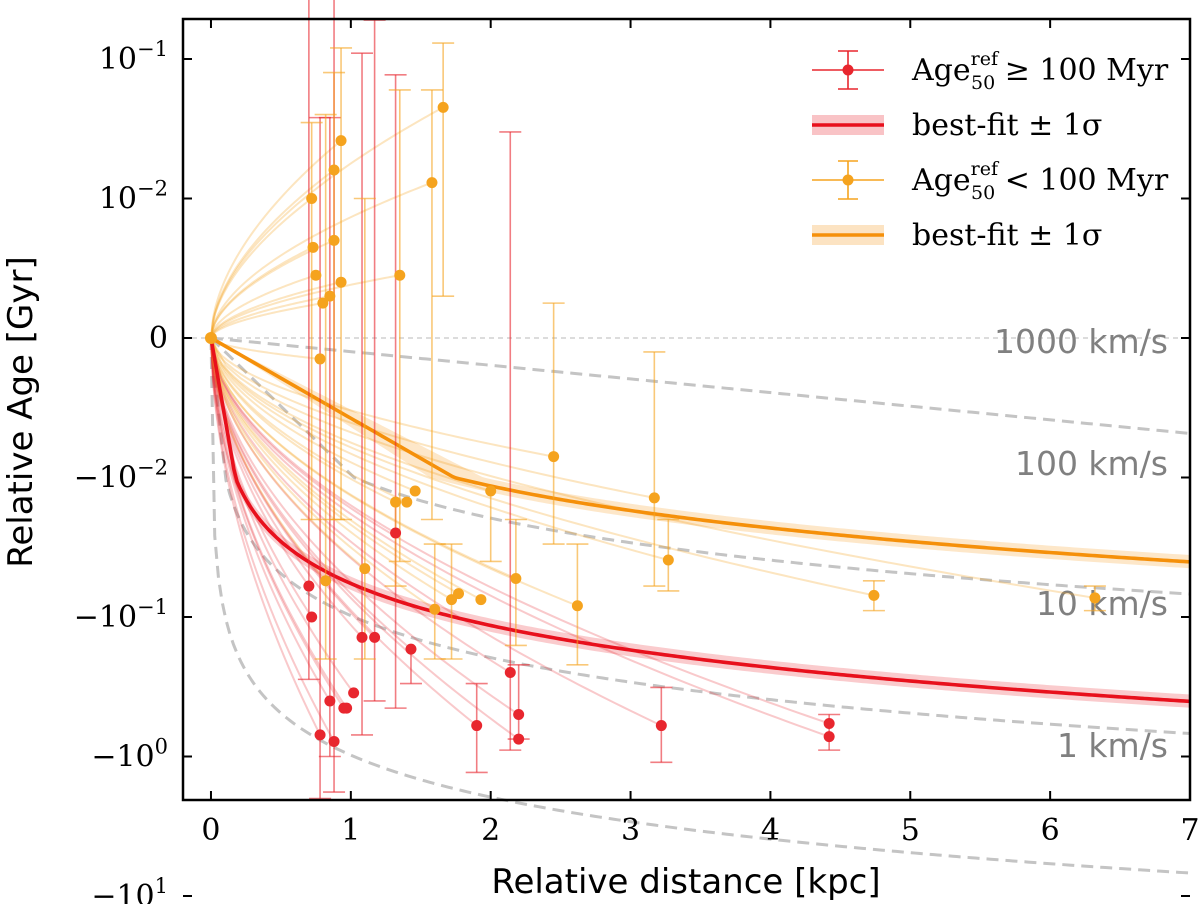 The height and width of the screenshot is (904, 1200). I want to click on x-tick-label-4: 4, so click(770, 830).